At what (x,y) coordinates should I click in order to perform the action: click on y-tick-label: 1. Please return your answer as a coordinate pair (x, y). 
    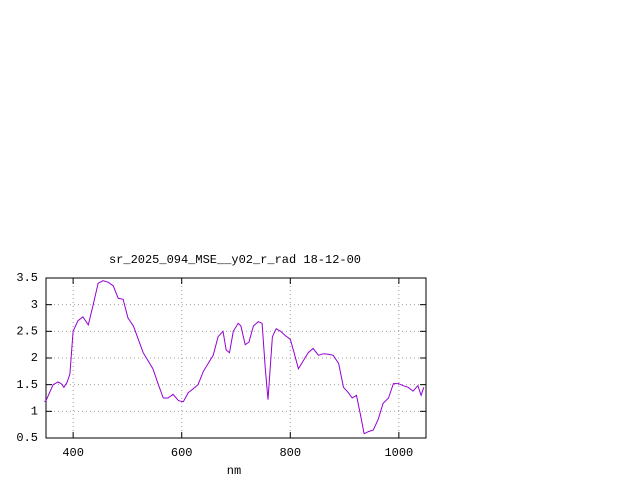
    Looking at the image, I should click on (34, 412).